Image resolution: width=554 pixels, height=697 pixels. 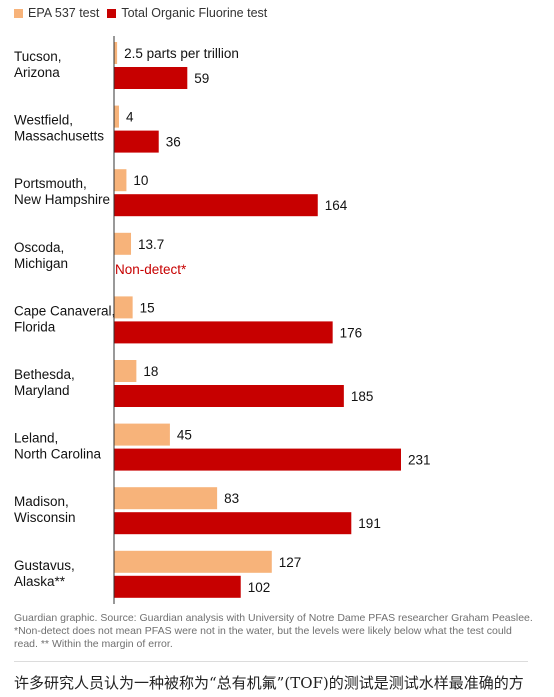 What do you see at coordinates (130, 117) in the screenshot?
I see `data-label-epa: 4` at bounding box center [130, 117].